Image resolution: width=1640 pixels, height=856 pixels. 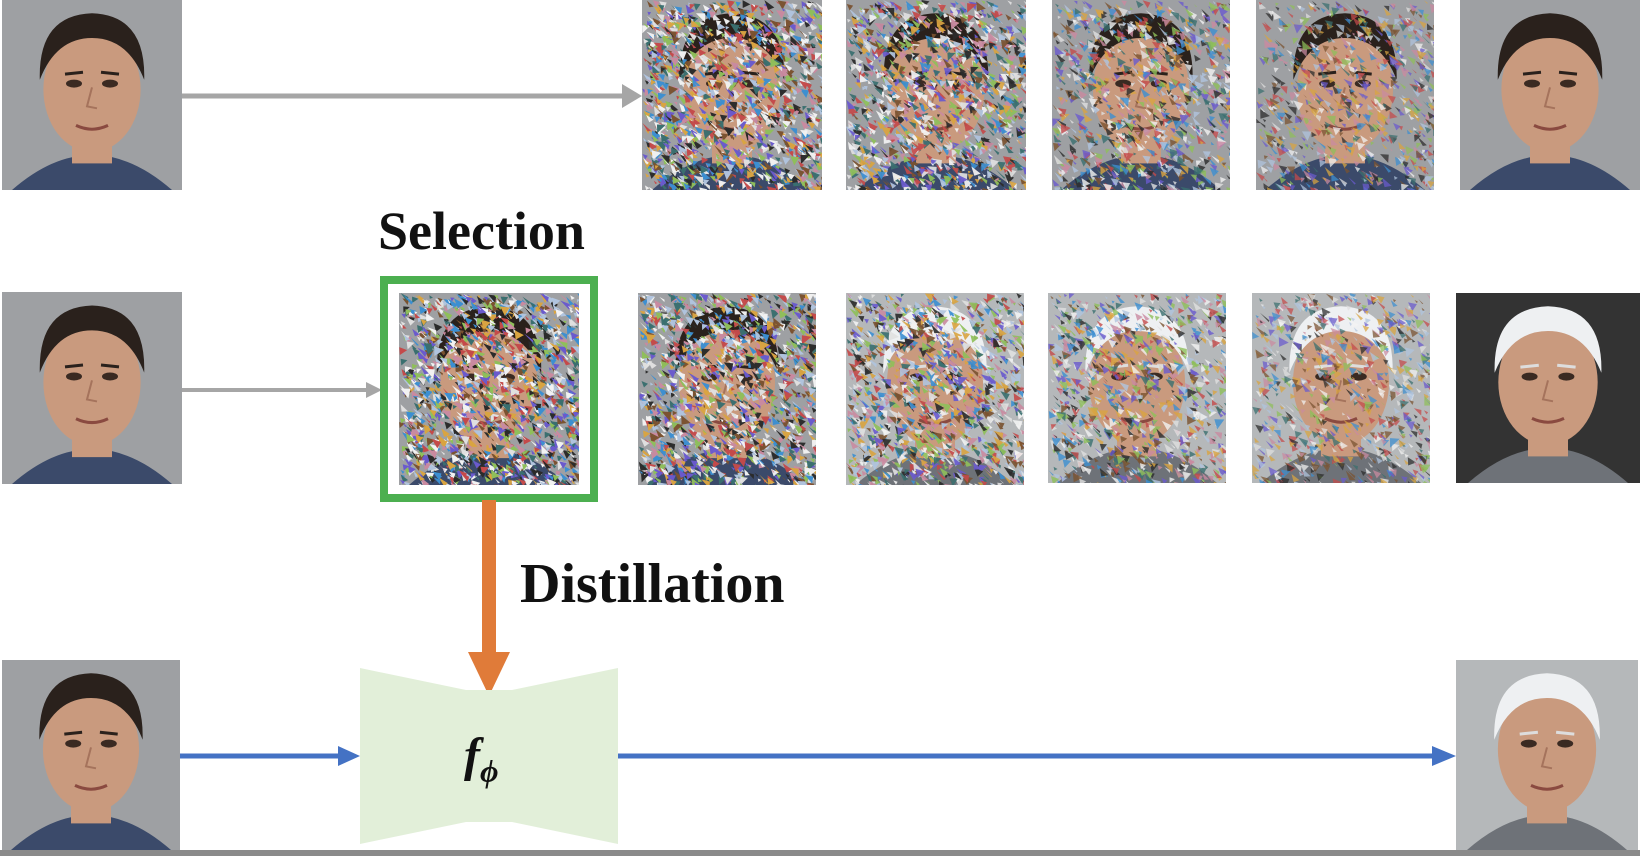 I want to click on gray-arrow-row2, so click(x=282, y=392).